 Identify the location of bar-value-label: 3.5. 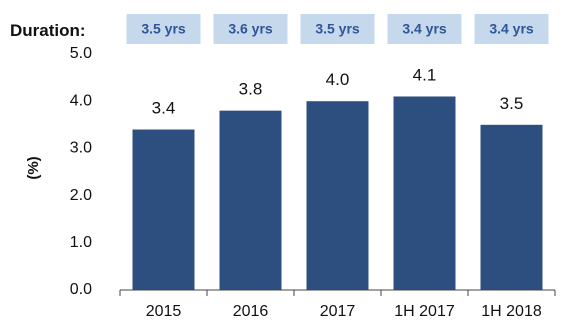
(512, 103).